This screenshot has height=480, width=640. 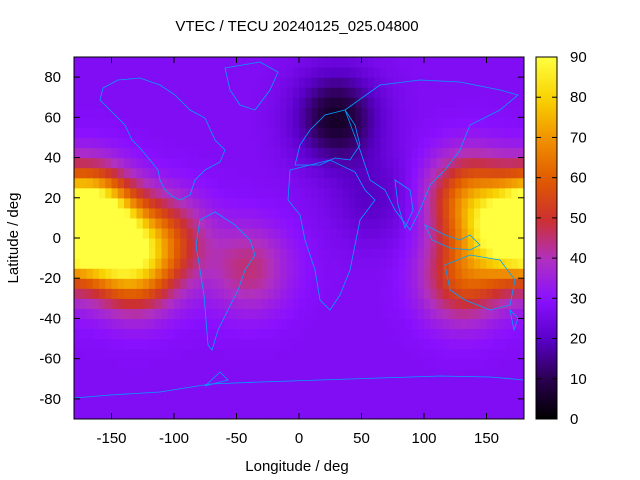 I want to click on y-tick-label: 60, so click(x=52, y=117).